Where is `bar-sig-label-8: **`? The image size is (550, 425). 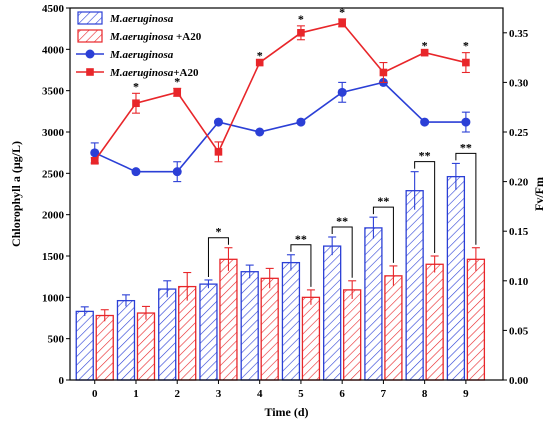 bar-sig-label-8: ** is located at coordinates (425, 156).